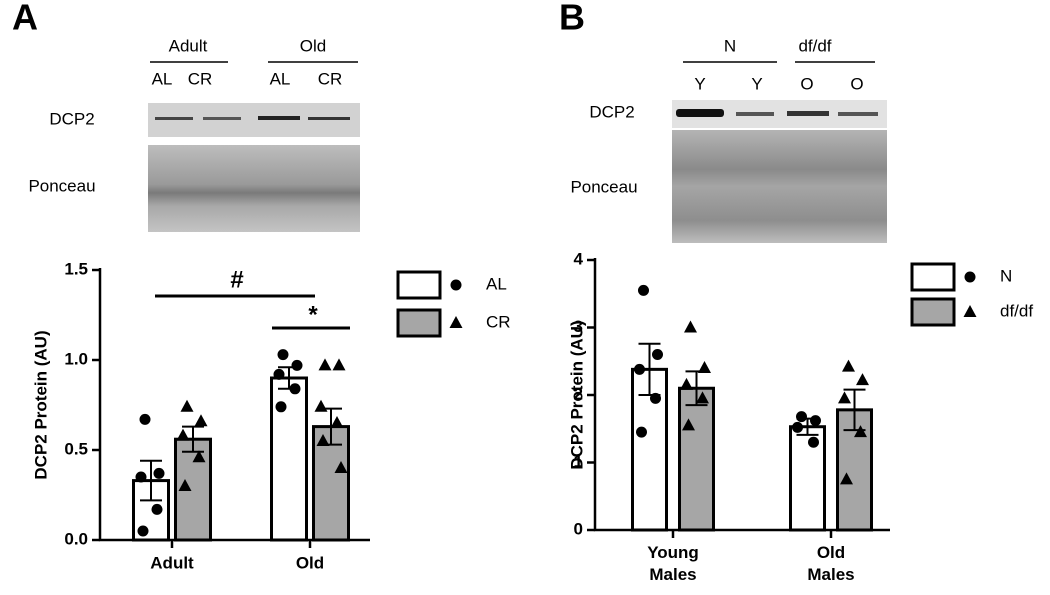 This screenshot has width=1050, height=595. Describe the element at coordinates (496, 283) in the screenshot. I see `legend-label: AL` at that location.